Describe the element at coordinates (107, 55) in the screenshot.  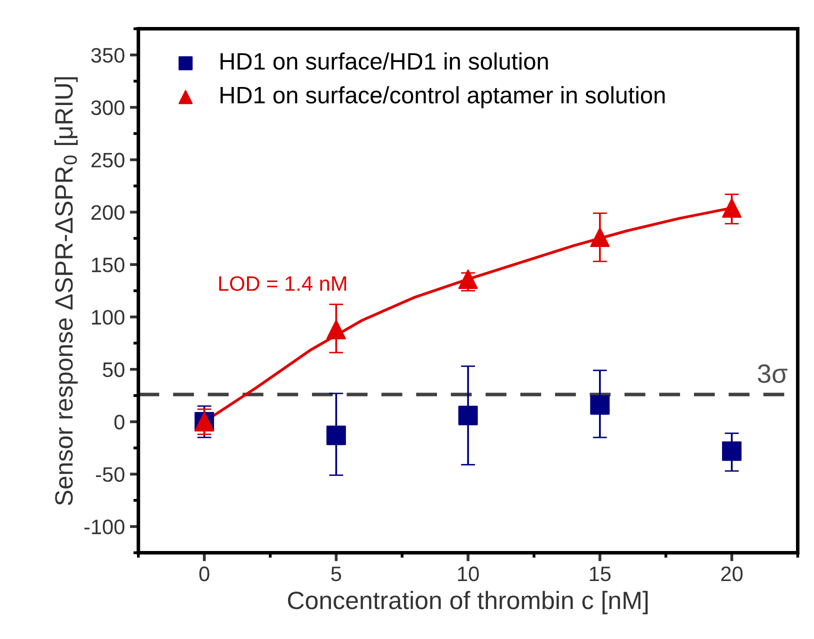
I see `y-tick-label: 350` at that location.